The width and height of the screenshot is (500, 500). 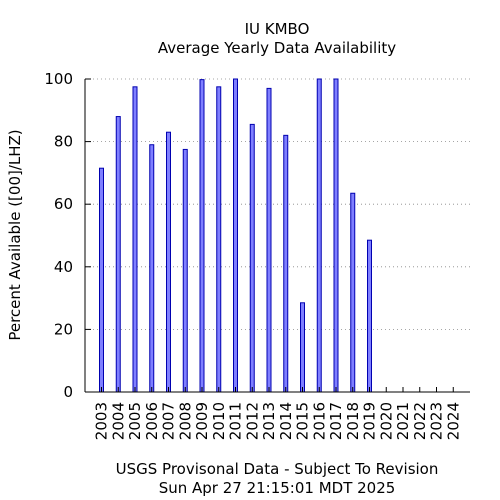 What do you see at coordinates (236, 421) in the screenshot?
I see `x-tick-label: 2011` at bounding box center [236, 421].